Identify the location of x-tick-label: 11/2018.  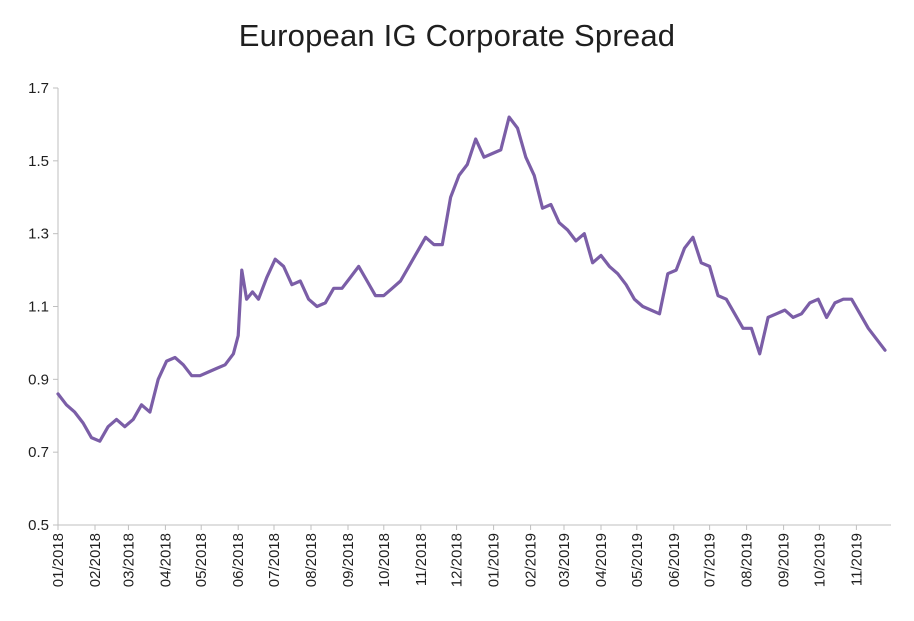
(421, 559).